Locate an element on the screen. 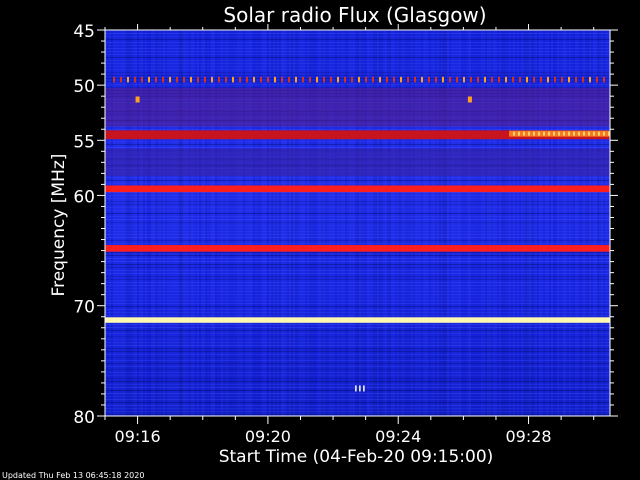 The width and height of the screenshot is (640, 480). burst-tick is located at coordinates (356, 388).